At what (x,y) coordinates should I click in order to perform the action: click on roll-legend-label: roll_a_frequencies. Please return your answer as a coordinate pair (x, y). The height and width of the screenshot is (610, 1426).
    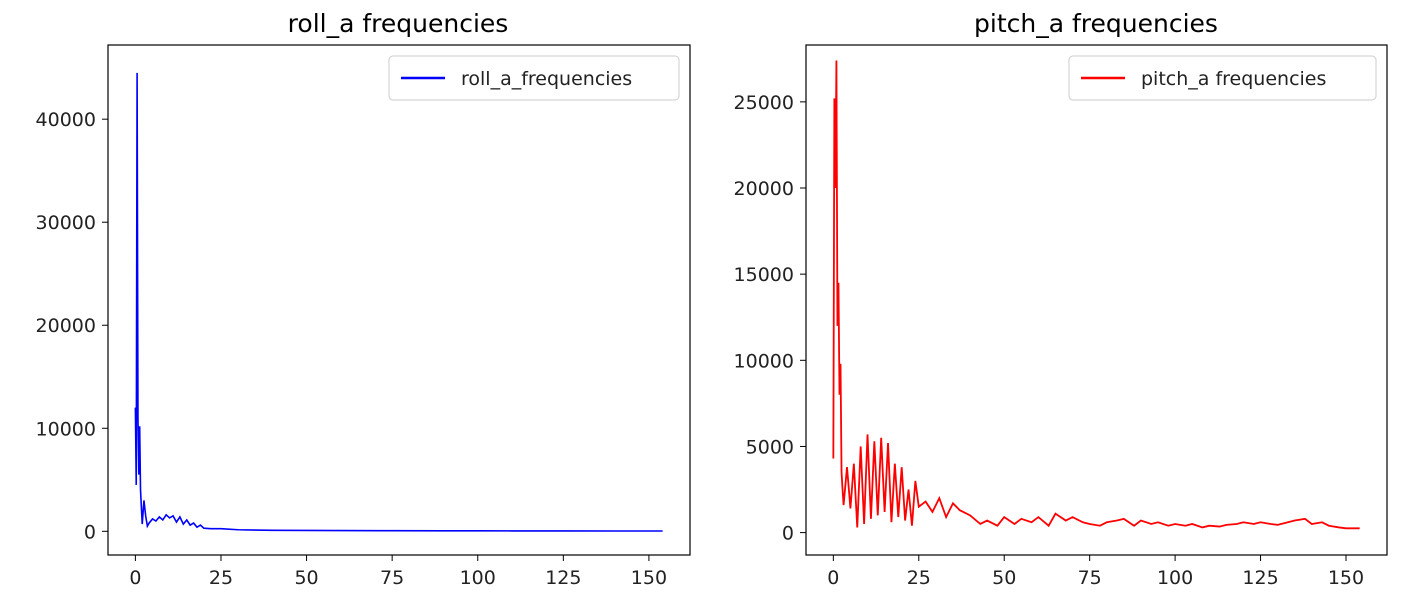
    Looking at the image, I should click on (546, 79).